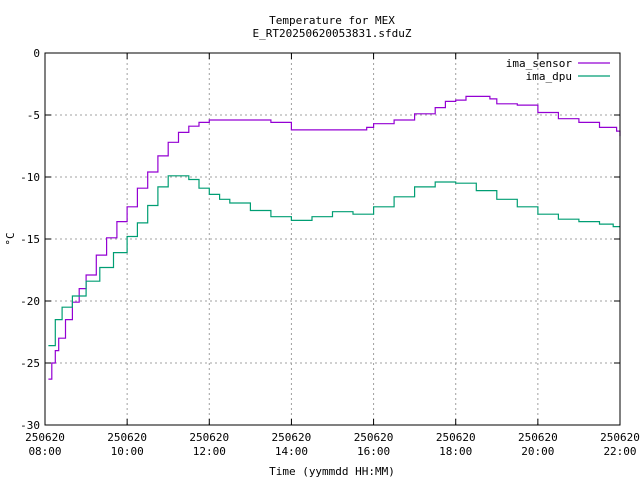 The image size is (640, 480). What do you see at coordinates (291, 451) in the screenshot?
I see `x-tick-label-time: 14:00` at bounding box center [291, 451].